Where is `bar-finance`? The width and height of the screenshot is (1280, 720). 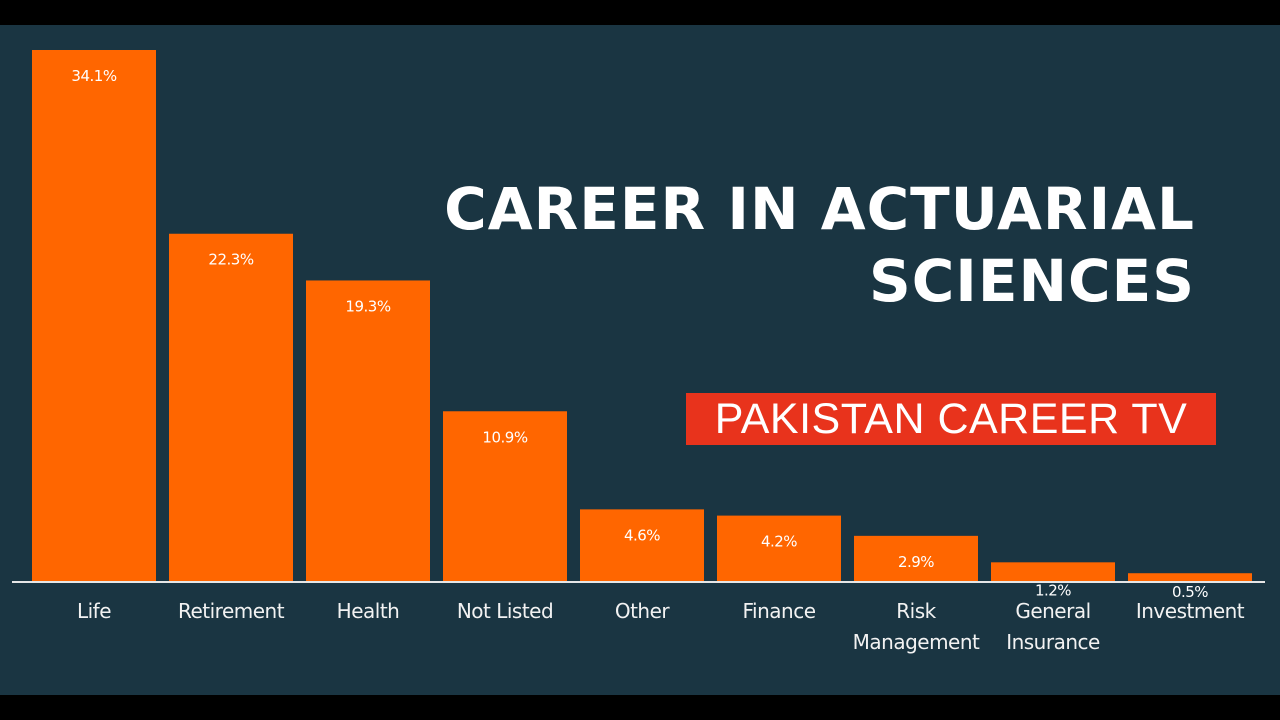
bar-finance is located at coordinates (779, 548).